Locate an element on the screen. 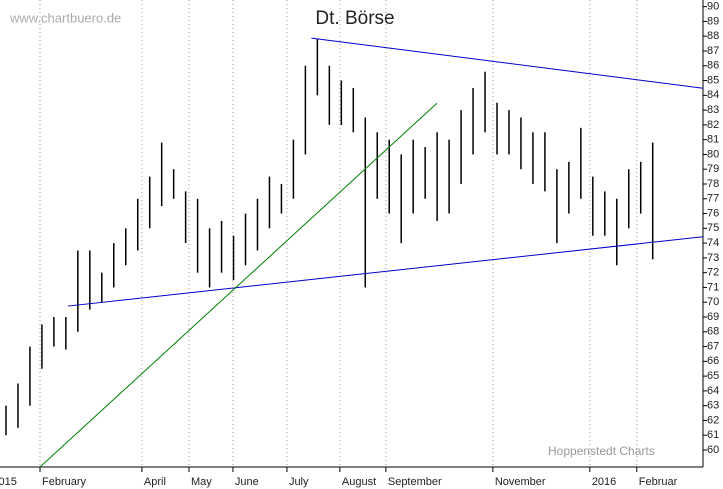 This screenshot has width=723, height=489. watermark: www.chartbuero.de is located at coordinates (65, 17).